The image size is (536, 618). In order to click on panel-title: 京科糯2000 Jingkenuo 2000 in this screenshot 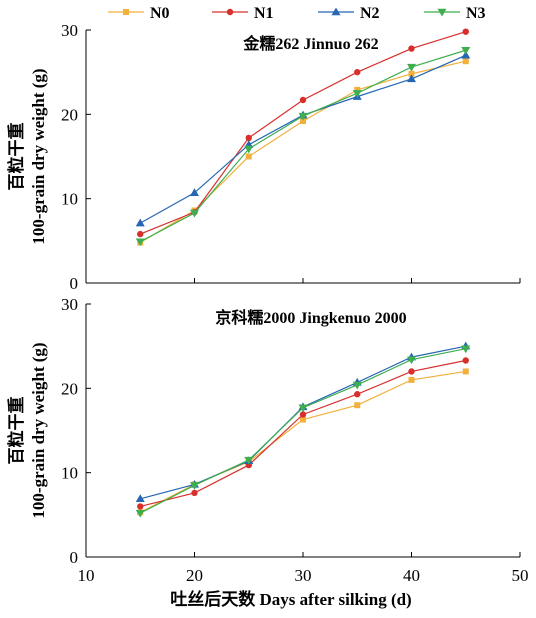, I will do `click(310, 317)`.